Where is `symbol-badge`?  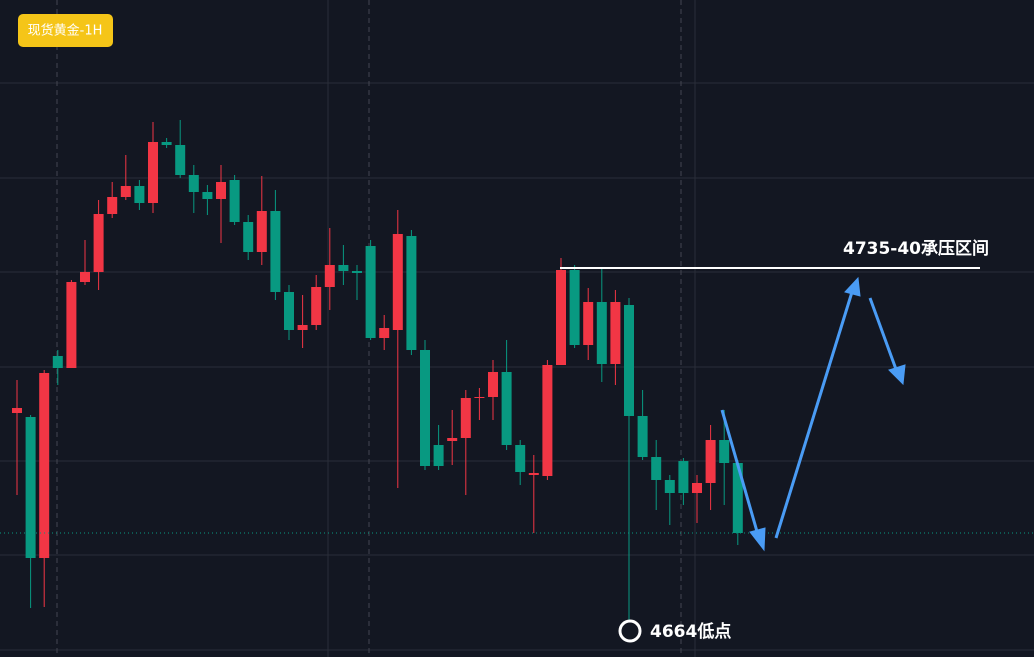 symbol-badge is located at coordinates (65, 30).